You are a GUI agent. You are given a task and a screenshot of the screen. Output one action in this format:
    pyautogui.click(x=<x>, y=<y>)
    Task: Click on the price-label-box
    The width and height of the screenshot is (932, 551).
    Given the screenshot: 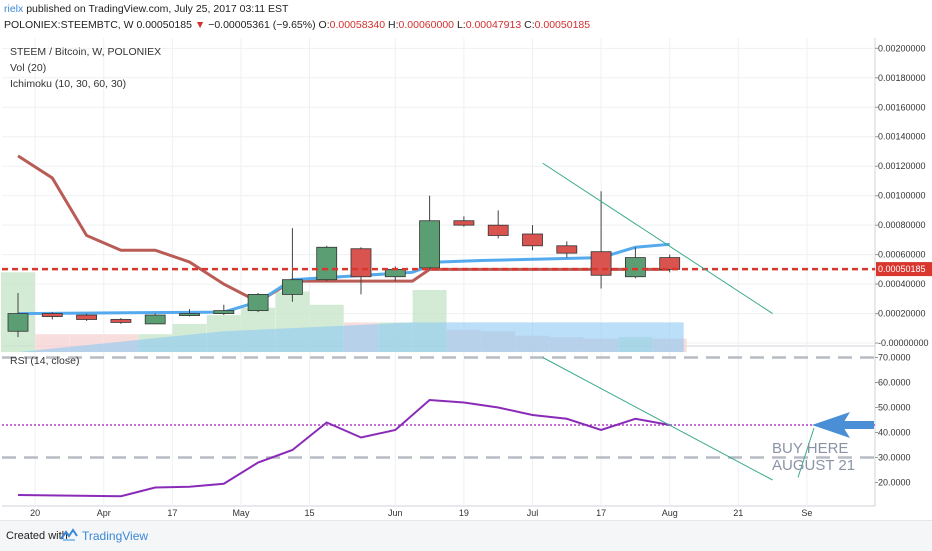 What is the action you would take?
    pyautogui.click(x=904, y=269)
    